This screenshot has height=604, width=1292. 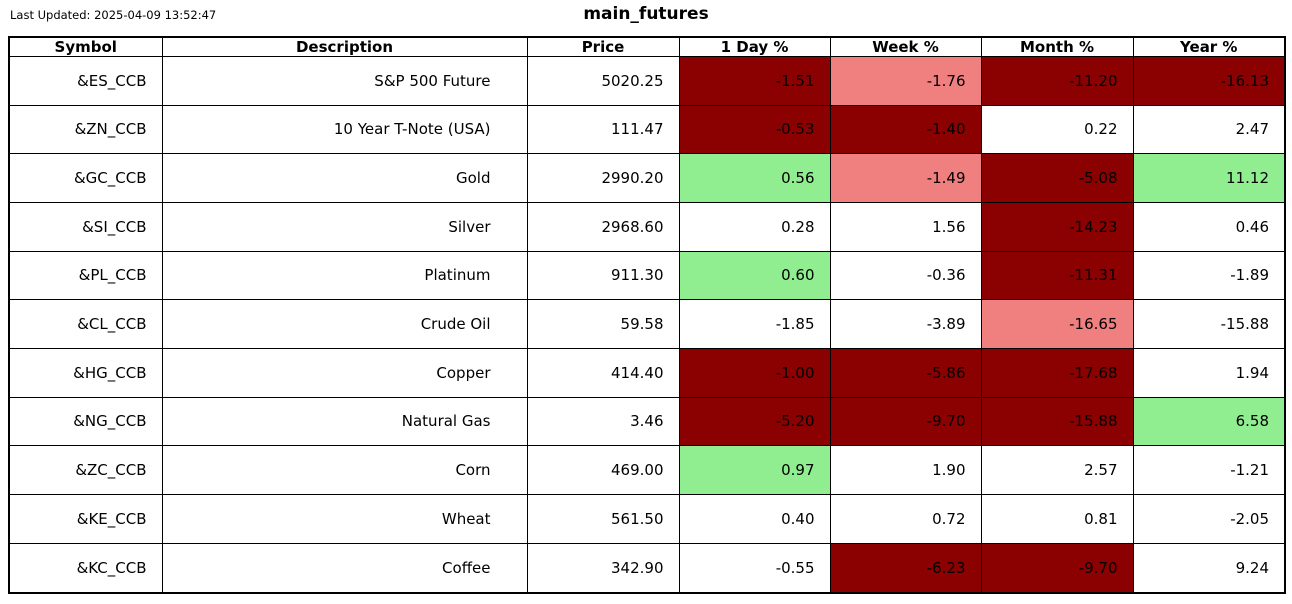 What do you see at coordinates (85, 568) in the screenshot?
I see `symbol-cell: &KC_CCB` at bounding box center [85, 568].